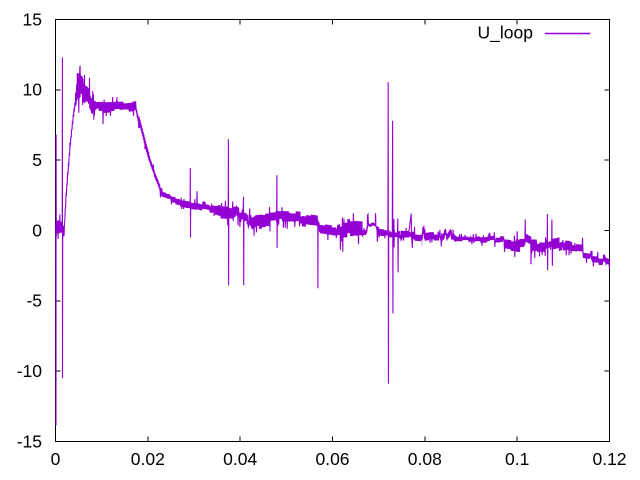 The width and height of the screenshot is (640, 480). What do you see at coordinates (37, 160) in the screenshot?
I see `svg-text: 5` at bounding box center [37, 160].